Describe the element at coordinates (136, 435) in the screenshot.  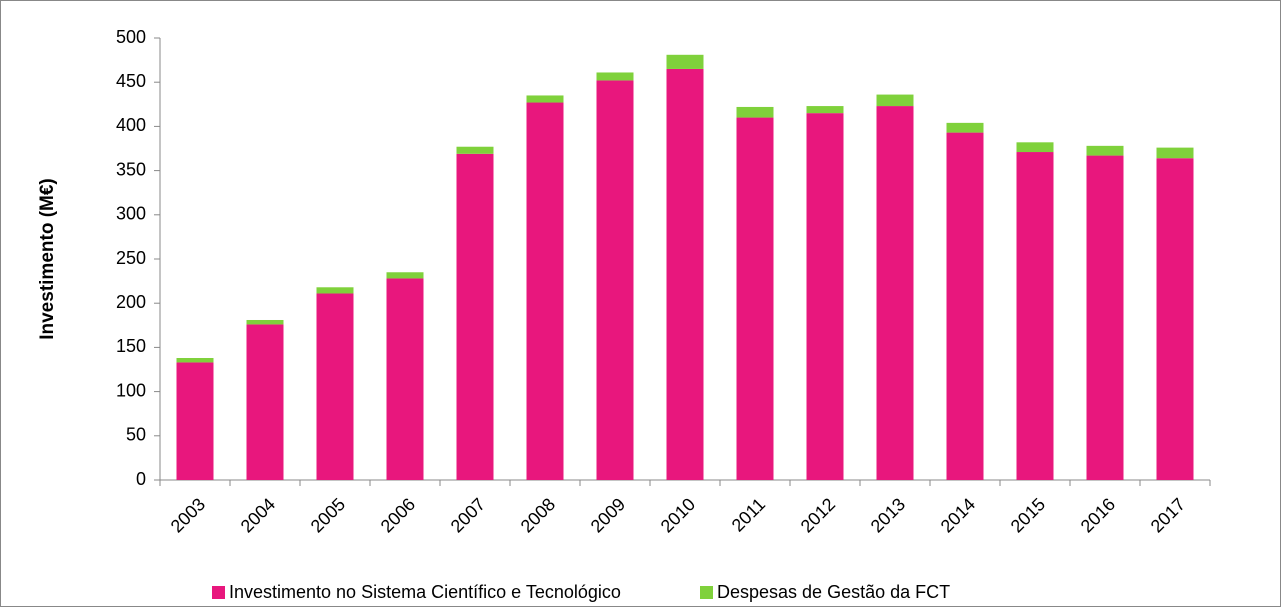
I see `y-tick-label: 50` at that location.